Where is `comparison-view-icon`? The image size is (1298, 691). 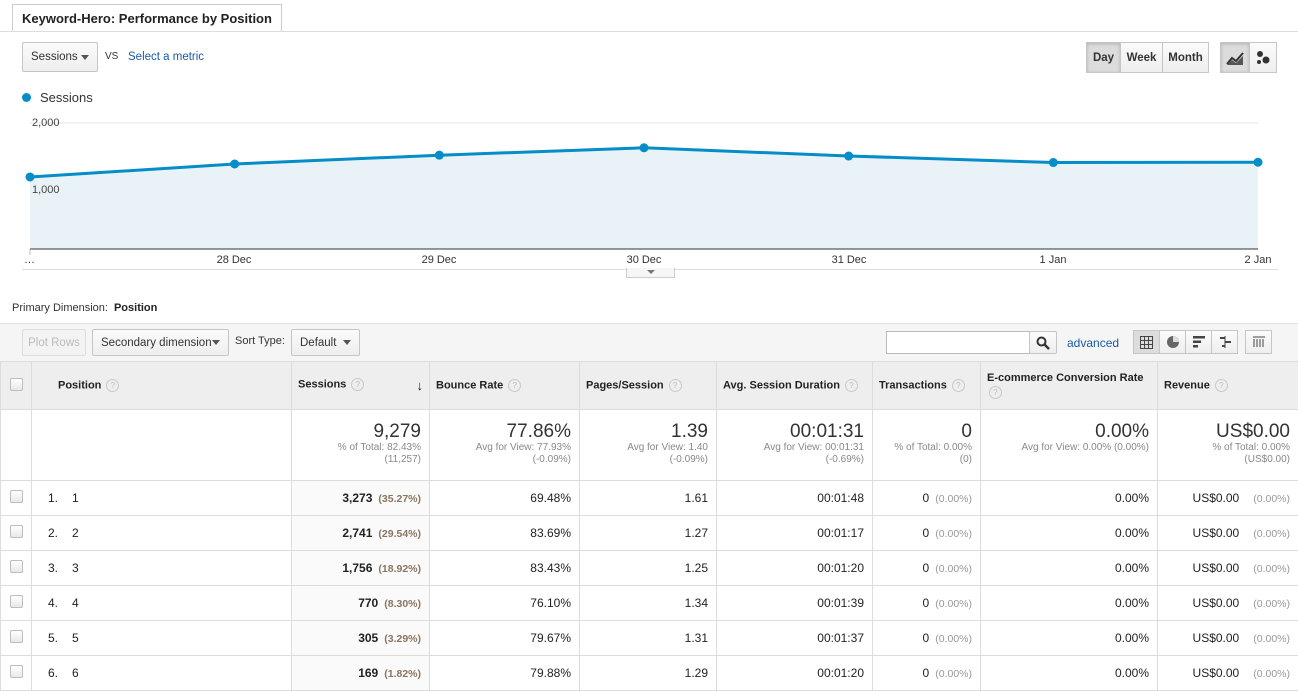 comparison-view-icon is located at coordinates (1224, 342).